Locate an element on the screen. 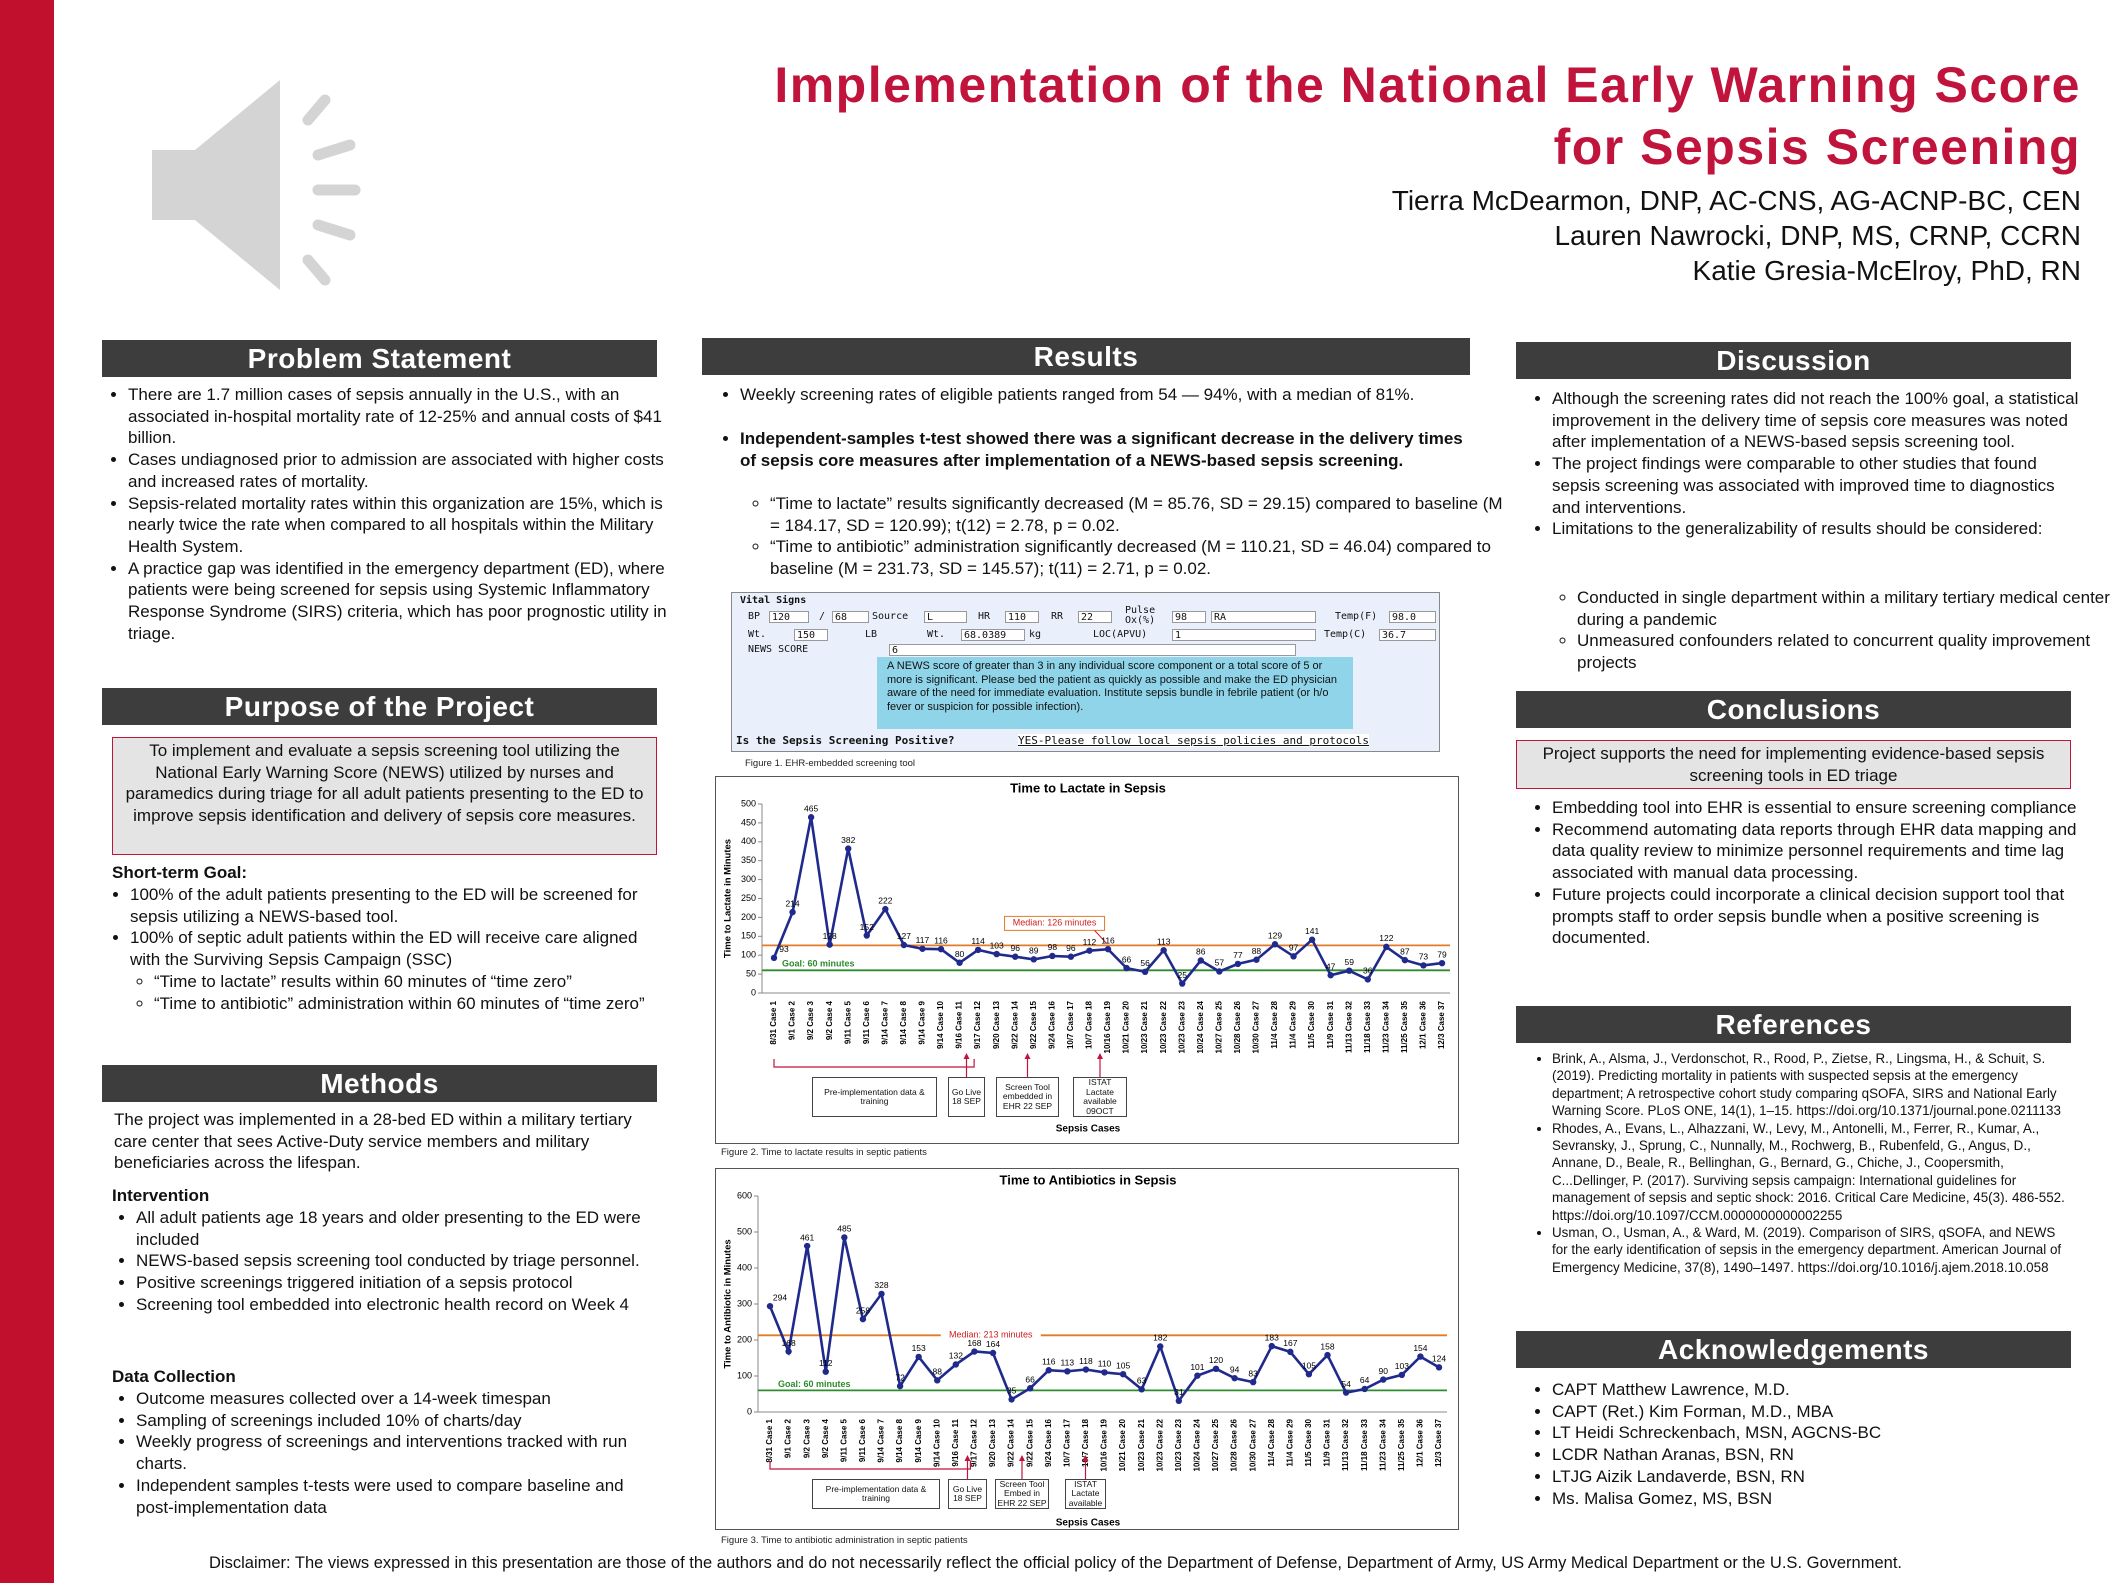 The height and width of the screenshot is (1583, 2111). data-label: 328 is located at coordinates (881, 1285).